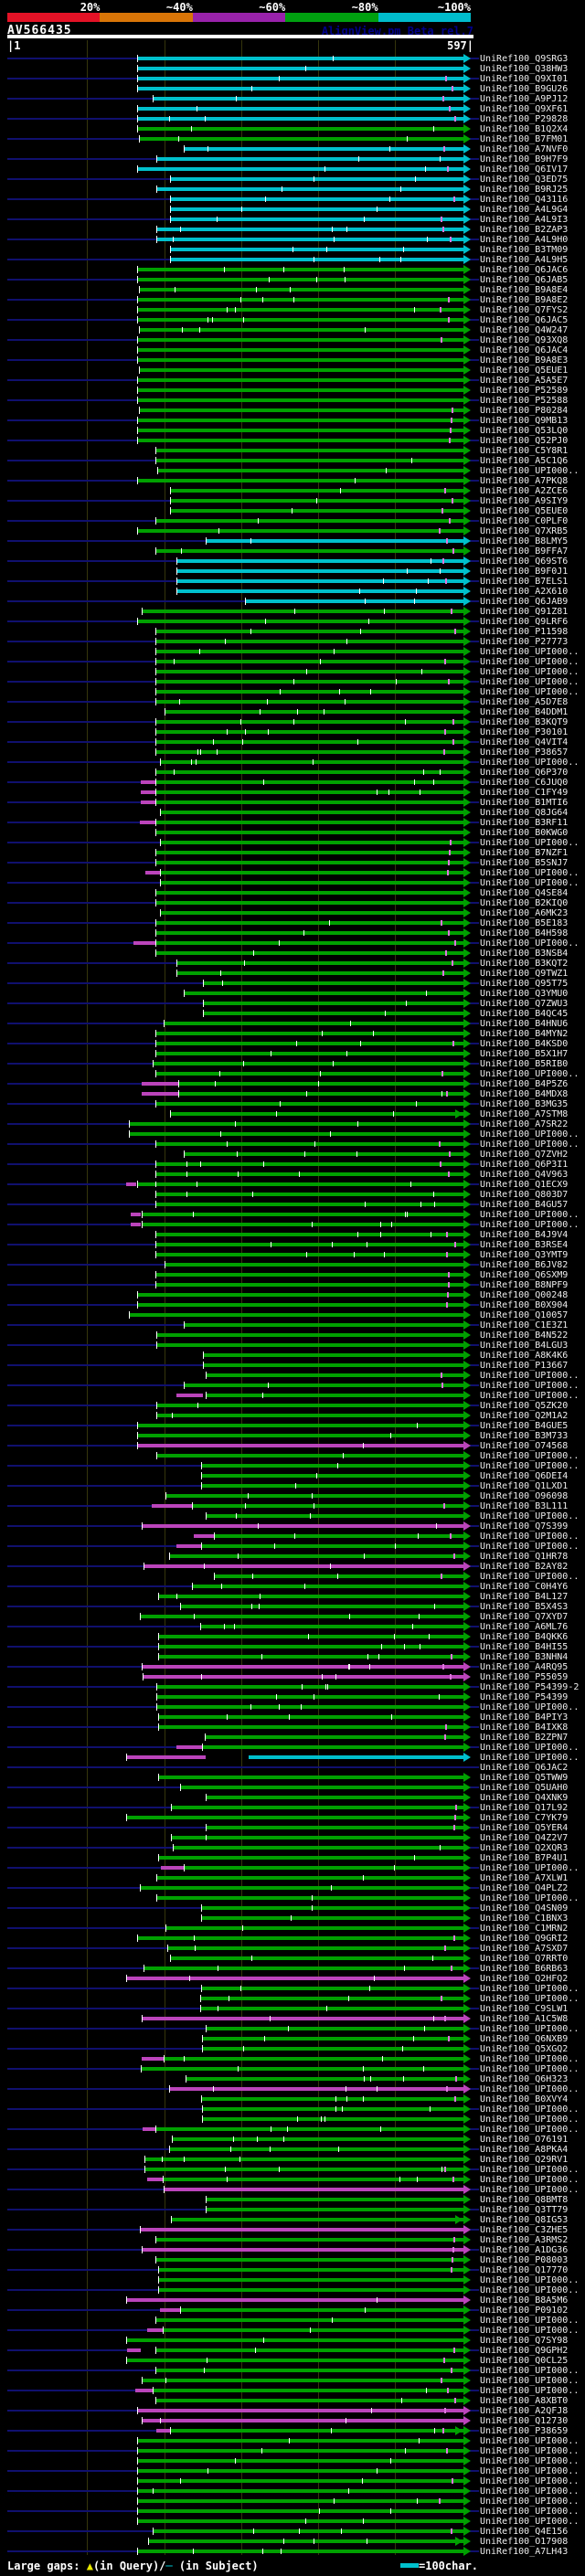 This screenshot has width=585, height=2576. I want to click on alignment-row: UniRef100_B4L127, so click(293, 1597).